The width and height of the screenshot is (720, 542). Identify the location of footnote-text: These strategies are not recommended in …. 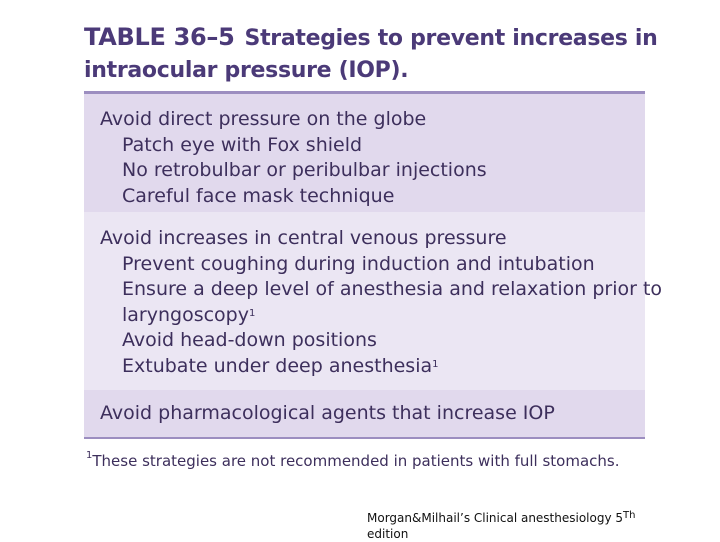
(356, 461).